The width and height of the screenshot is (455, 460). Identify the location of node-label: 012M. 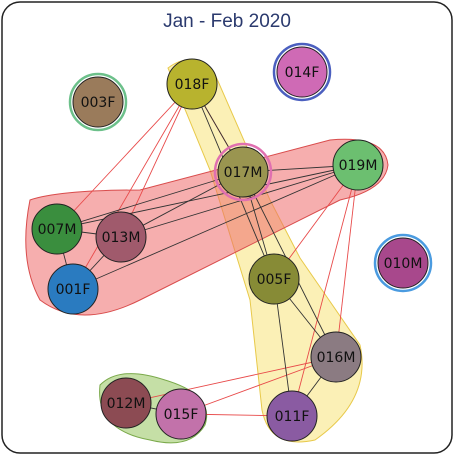
(126, 404).